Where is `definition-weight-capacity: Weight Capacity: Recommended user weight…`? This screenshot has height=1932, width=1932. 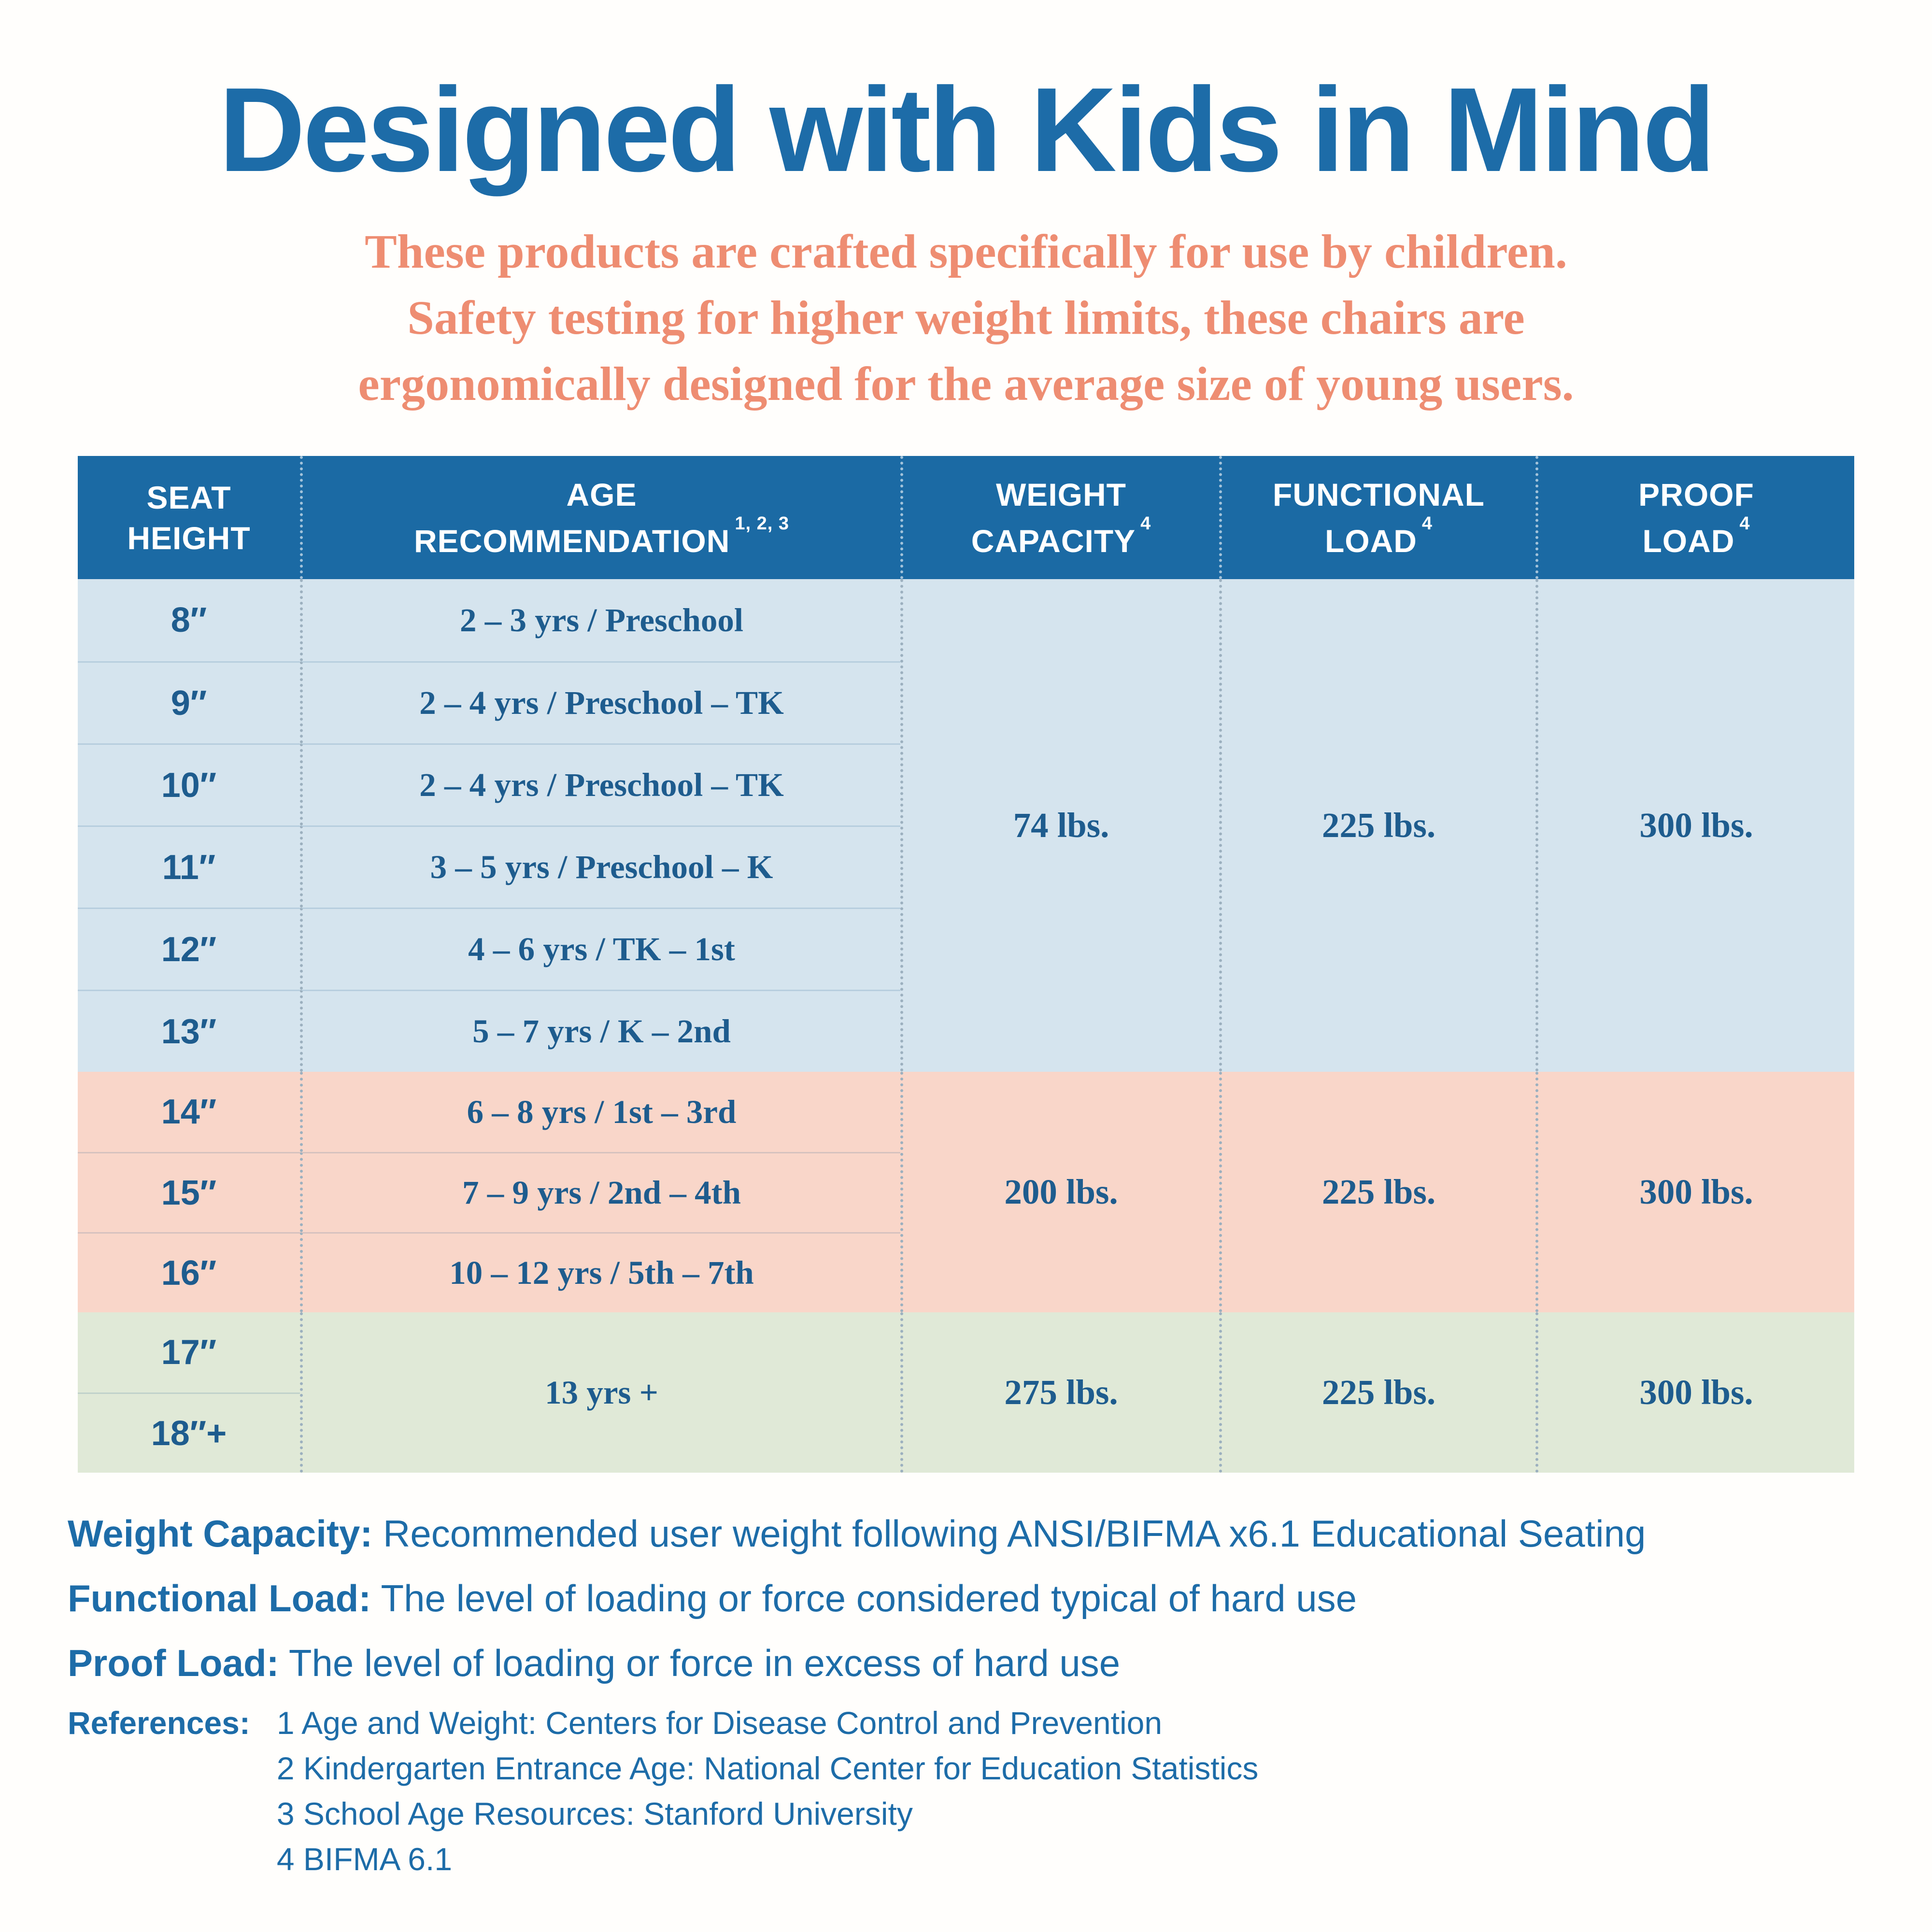
definition-weight-capacity: Weight Capacity: Recommended user weight… is located at coordinates (857, 1533).